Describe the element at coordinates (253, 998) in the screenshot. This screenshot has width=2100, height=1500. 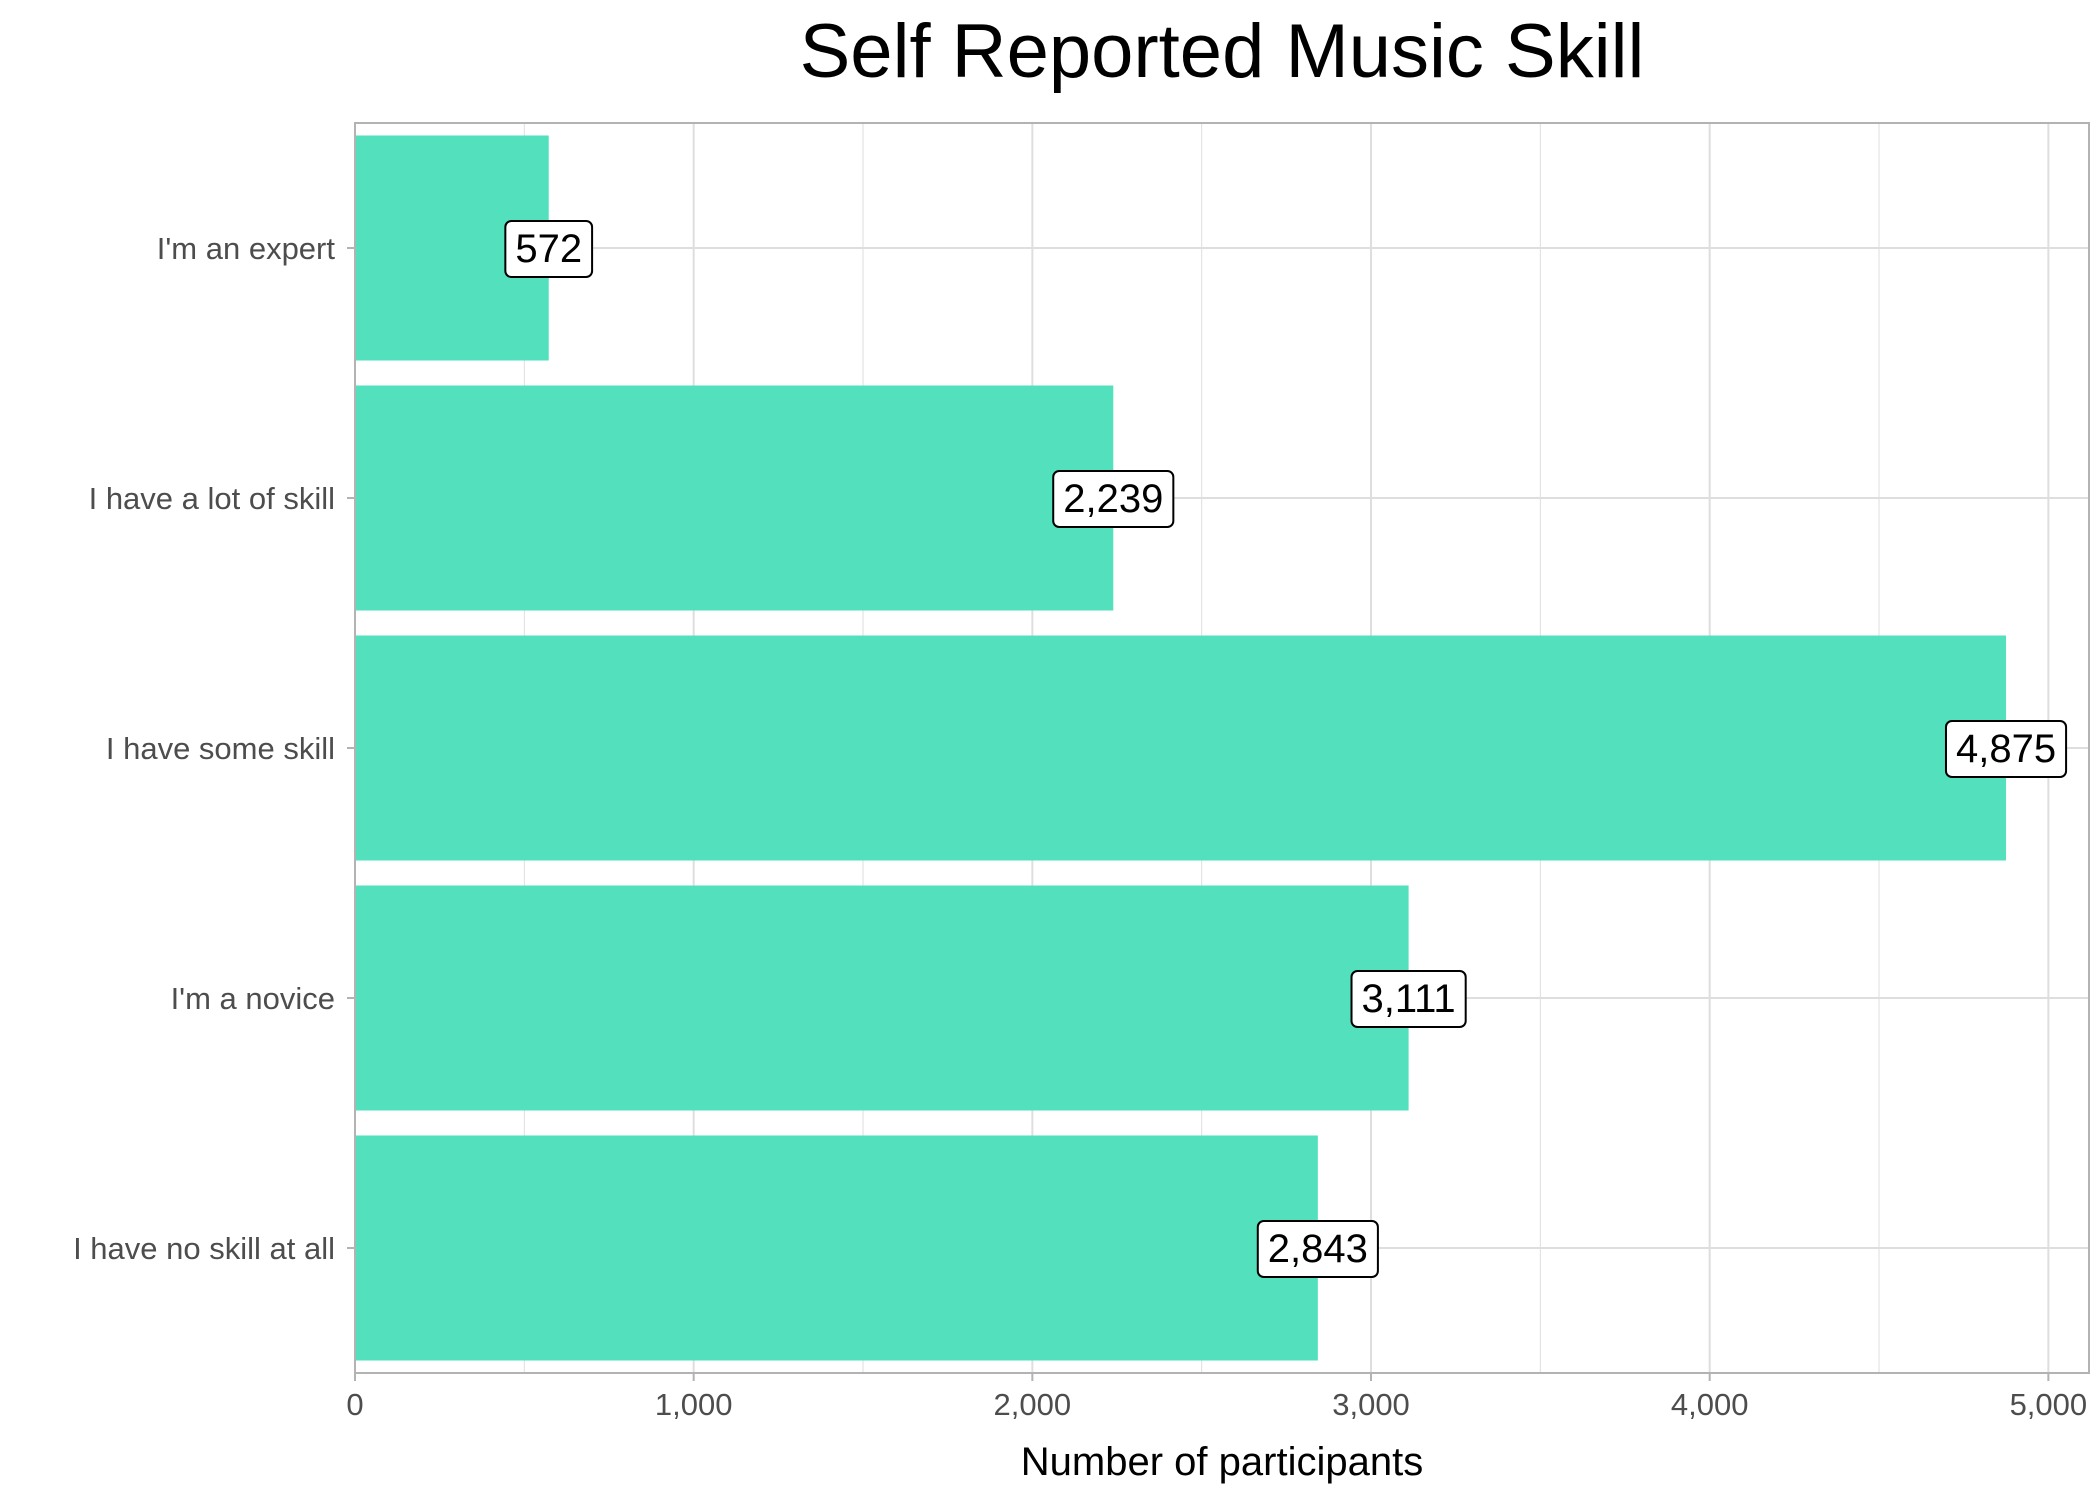
I see `y-tick-label: I'm a novice` at that location.